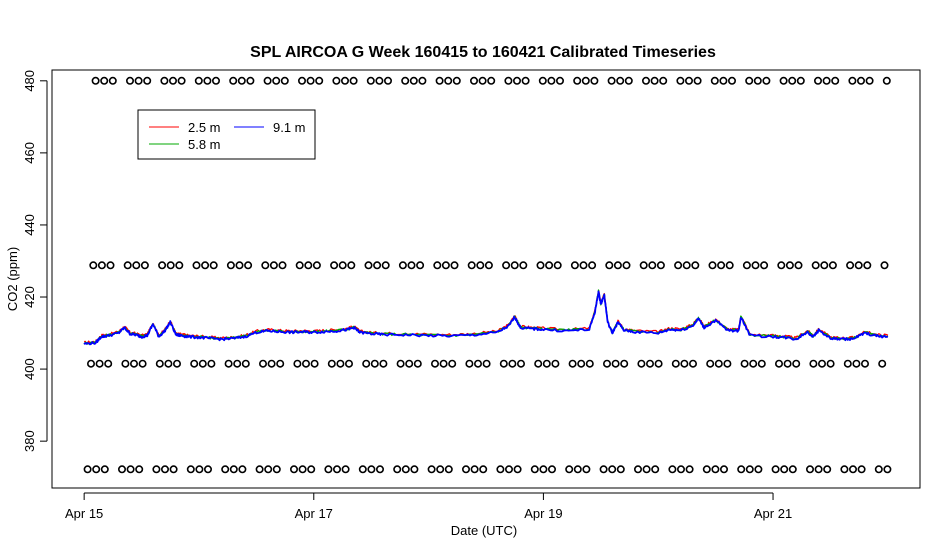 The height and width of the screenshot is (540, 936). What do you see at coordinates (29, 81) in the screenshot?
I see `y-tick-label: 480` at bounding box center [29, 81].